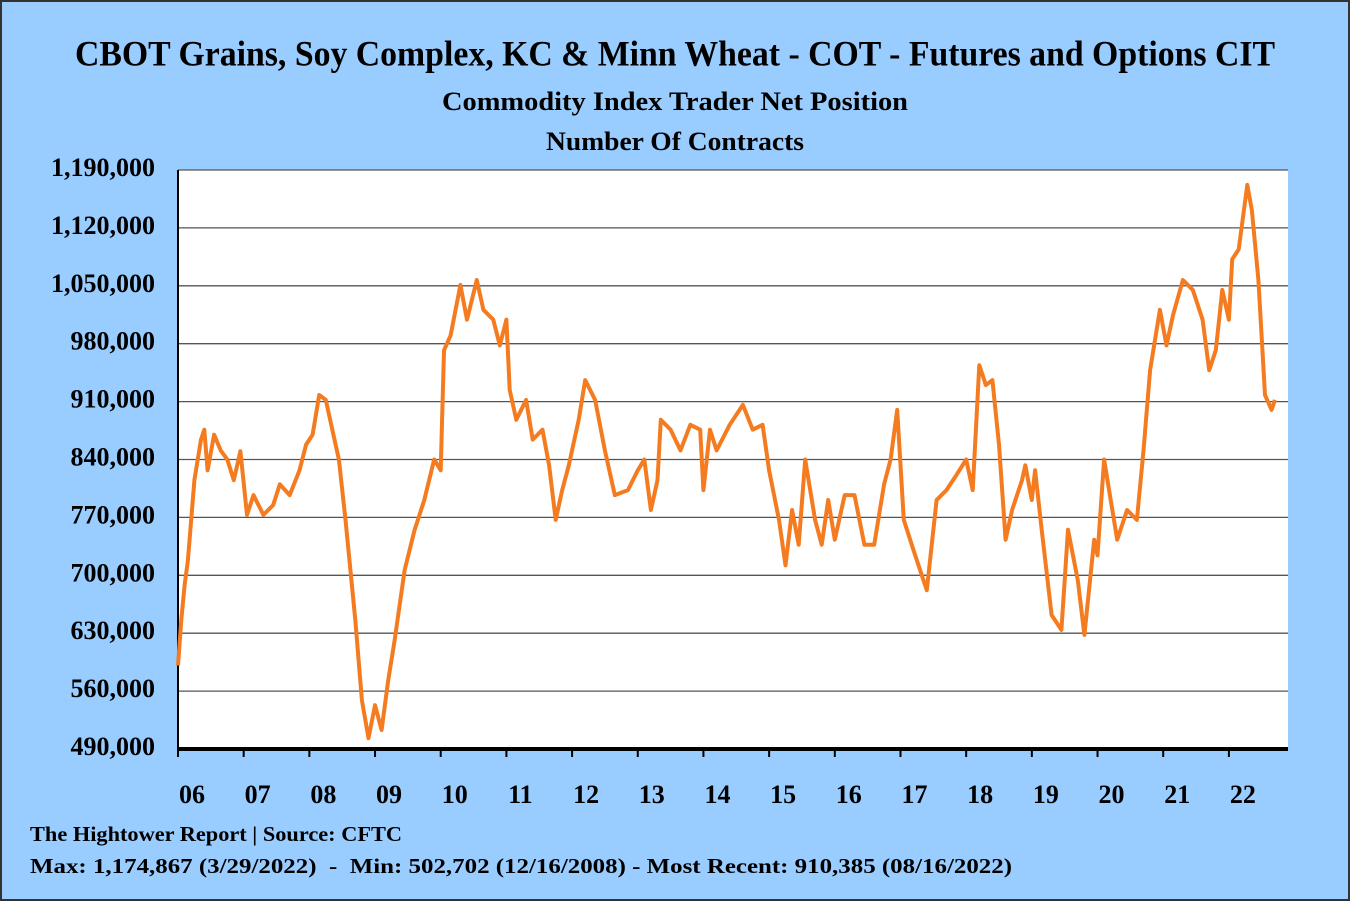 Image resolution: width=1350 pixels, height=901 pixels. What do you see at coordinates (216, 834) in the screenshot?
I see `source-note: The Hightower Report | Source: CFTC` at bounding box center [216, 834].